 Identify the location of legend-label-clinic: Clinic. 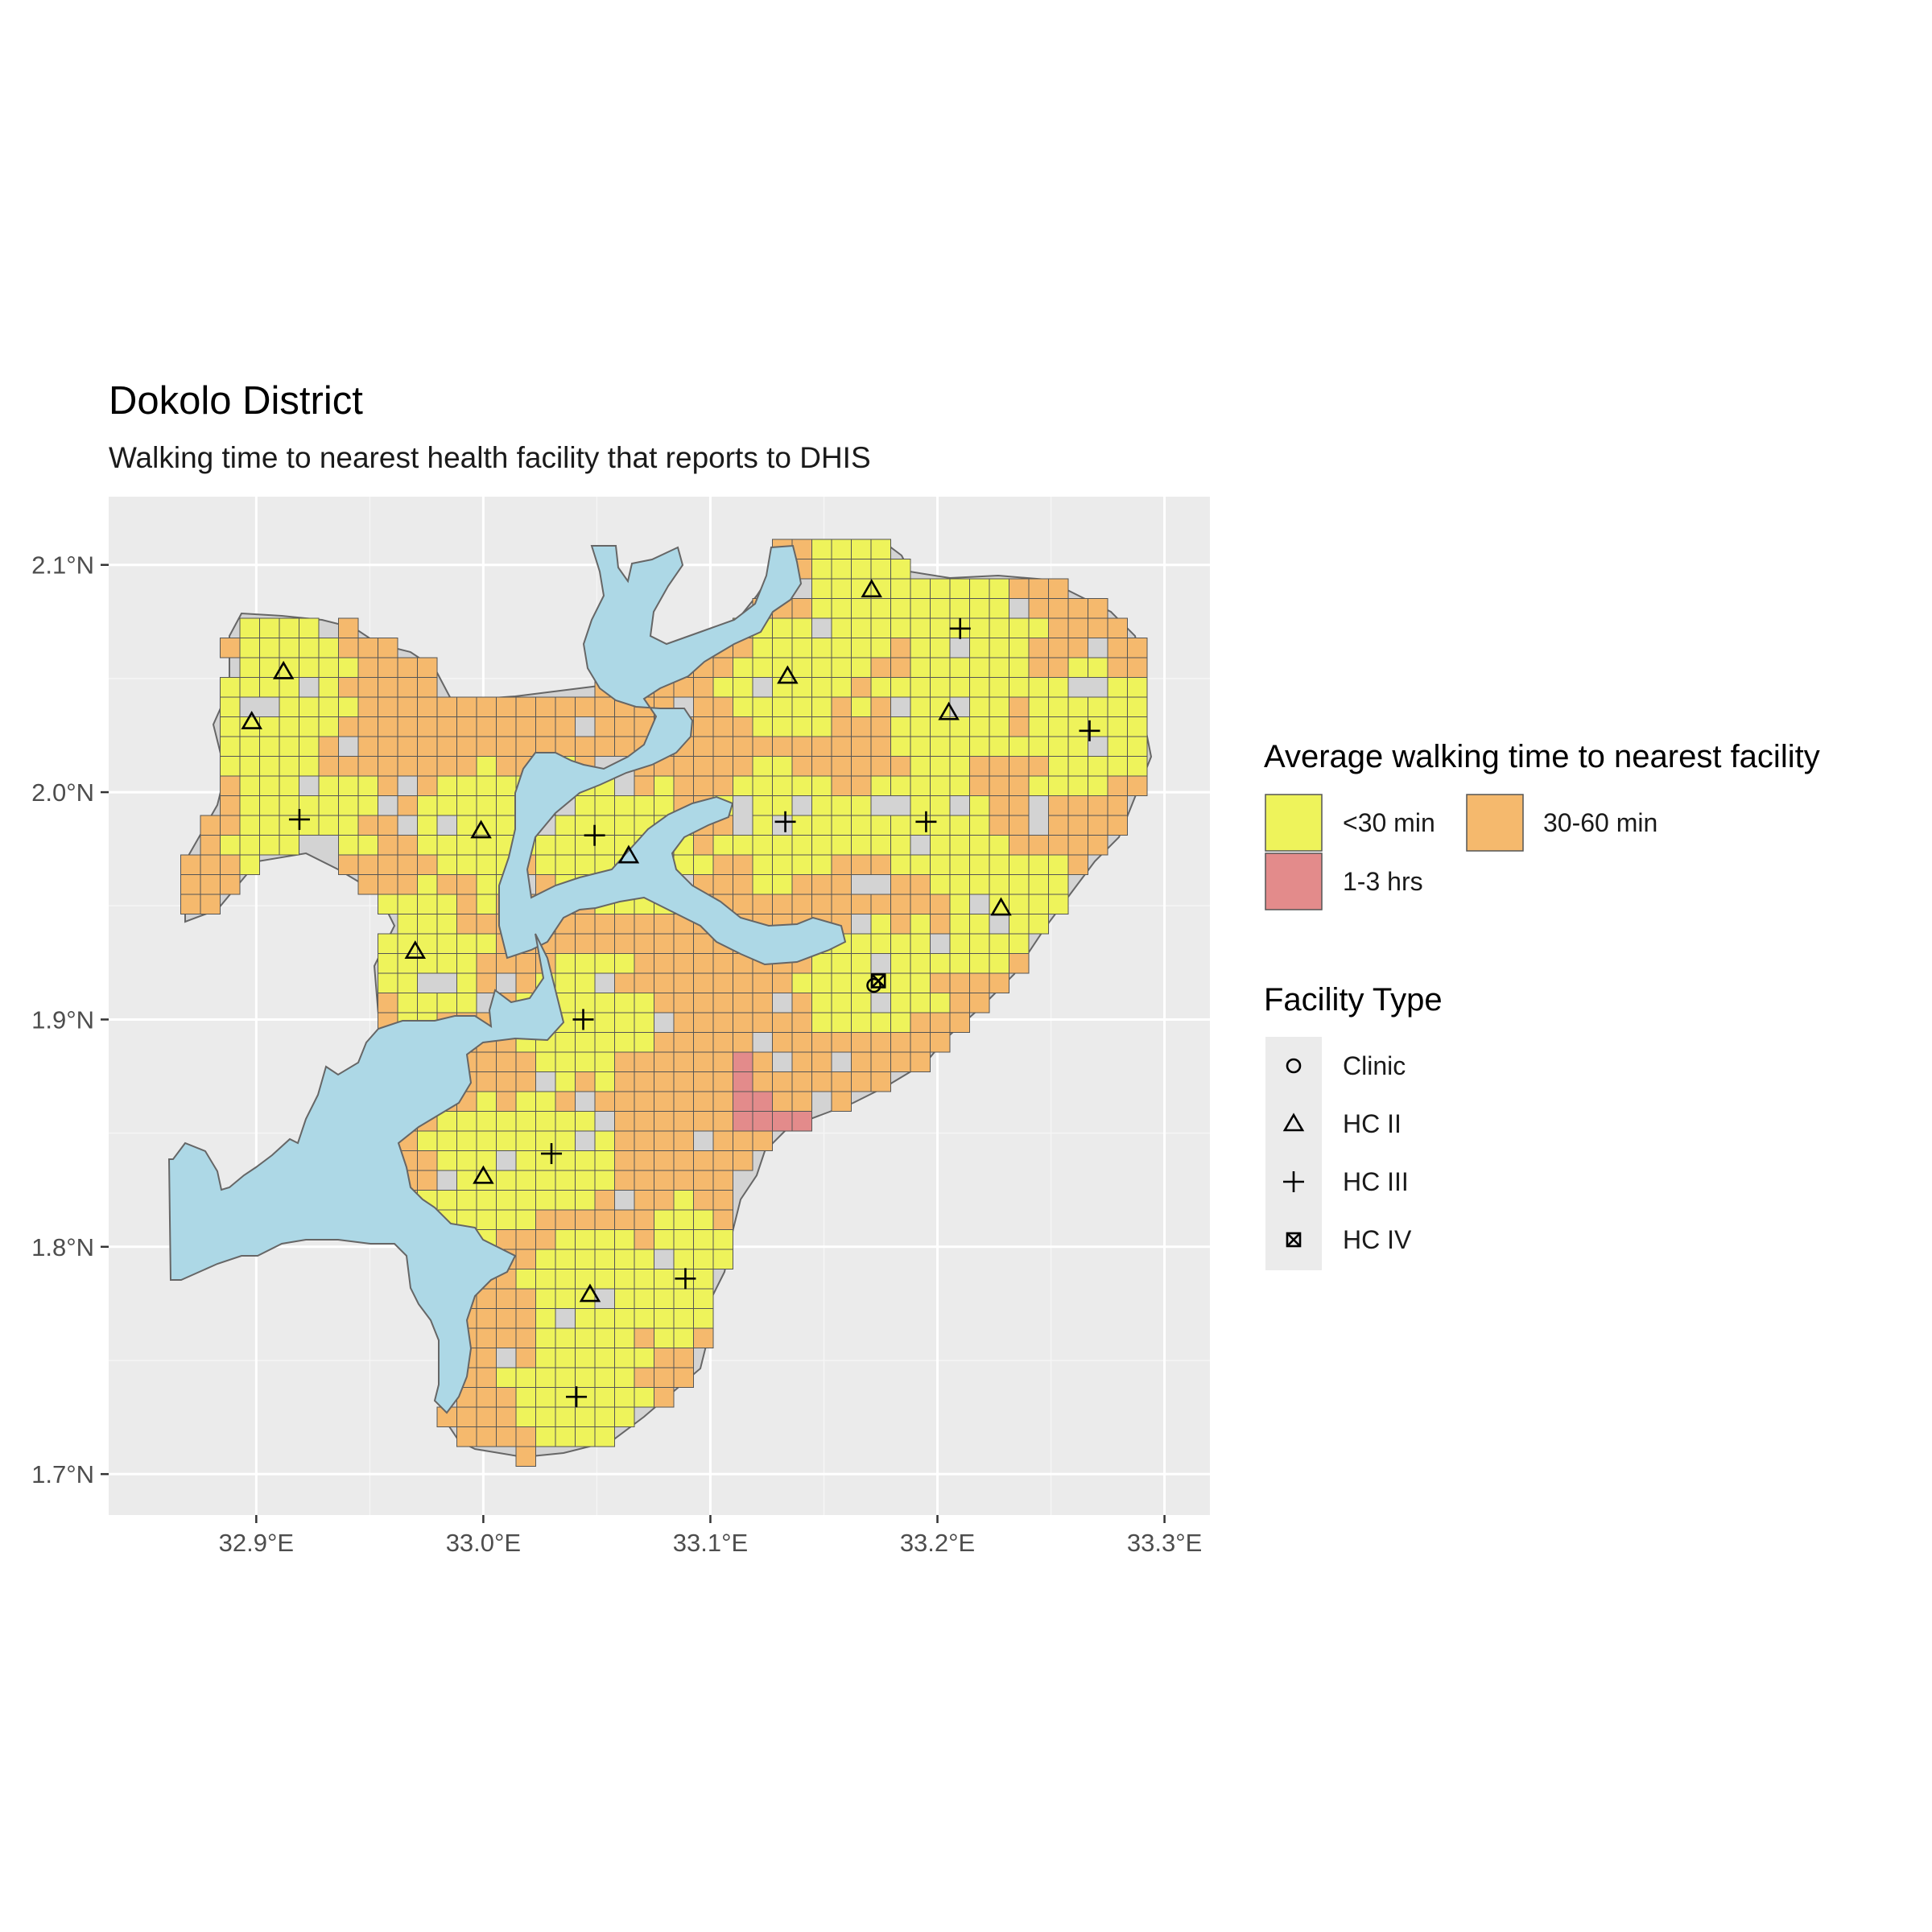
(1374, 1065).